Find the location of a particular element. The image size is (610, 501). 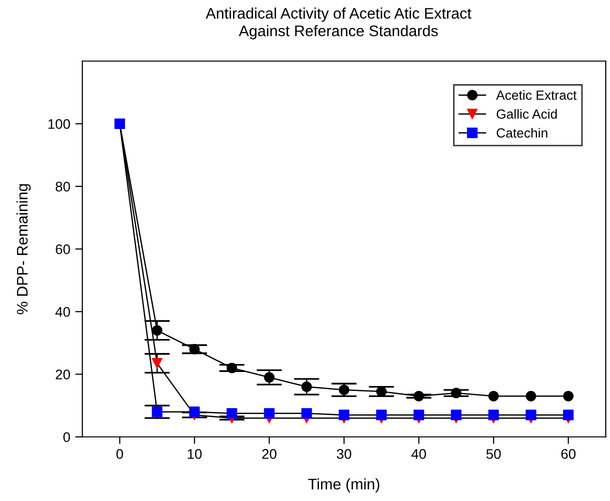

x-axis-title: Time (min) is located at coordinates (344, 485).